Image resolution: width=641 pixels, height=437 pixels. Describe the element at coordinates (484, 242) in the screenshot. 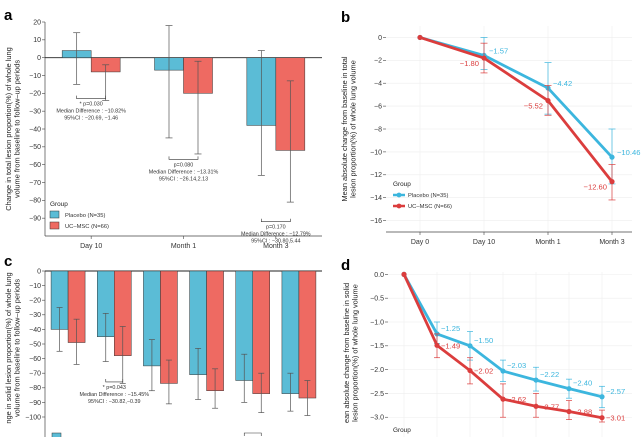

I see `x-tick-label: Day 10` at that location.